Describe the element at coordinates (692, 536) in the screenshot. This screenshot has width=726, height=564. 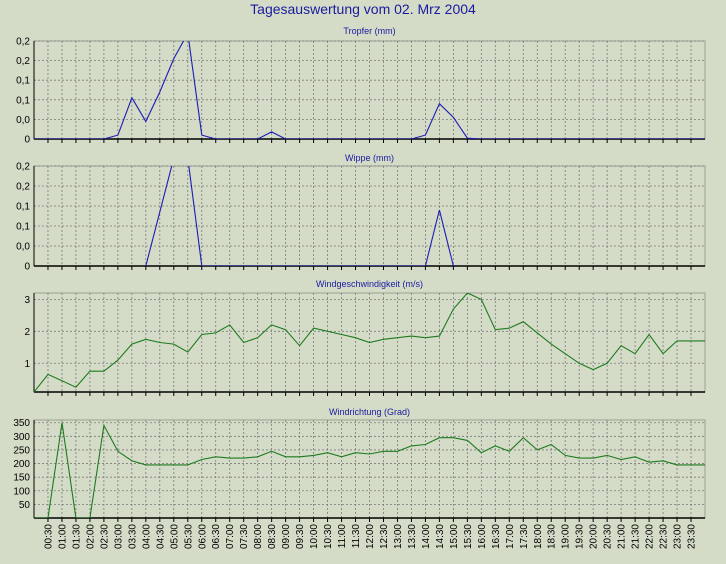
I see `x-tick-label: 23:30` at that location.